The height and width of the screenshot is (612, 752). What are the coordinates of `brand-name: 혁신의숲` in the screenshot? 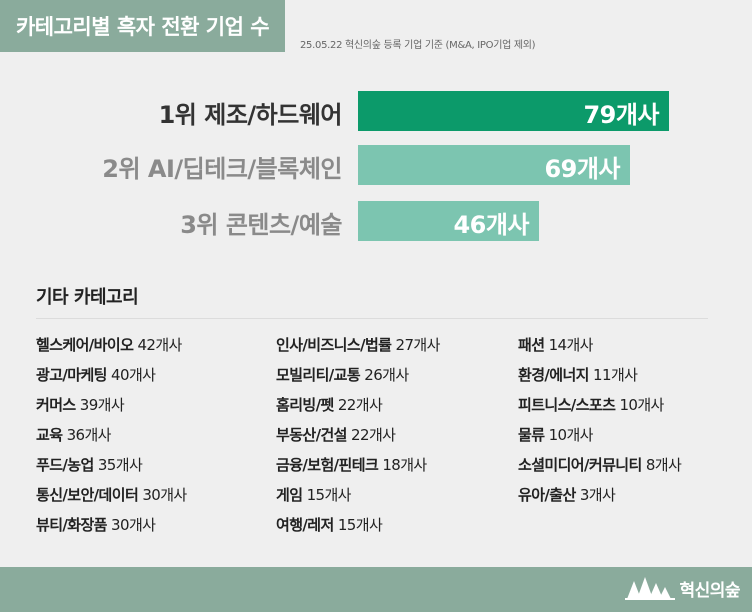 It's located at (709, 590).